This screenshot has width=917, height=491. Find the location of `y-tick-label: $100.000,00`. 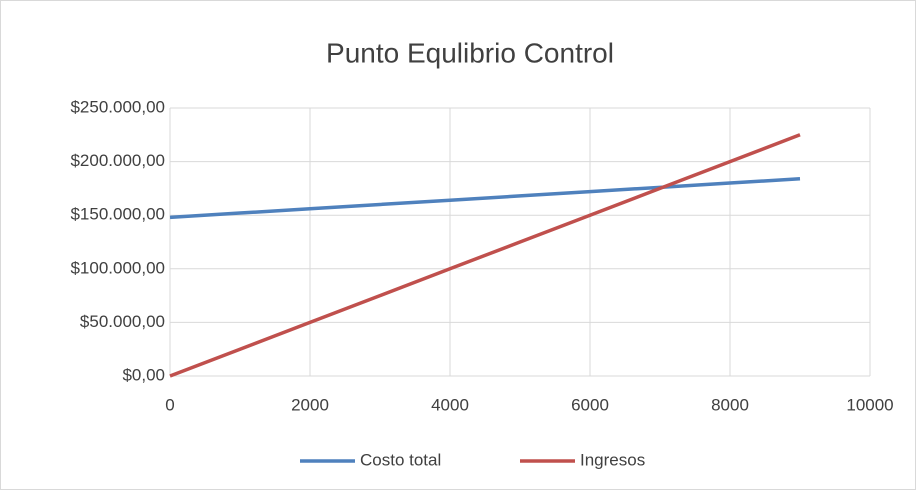

y-tick-label: $100.000,00 is located at coordinates (117, 267).